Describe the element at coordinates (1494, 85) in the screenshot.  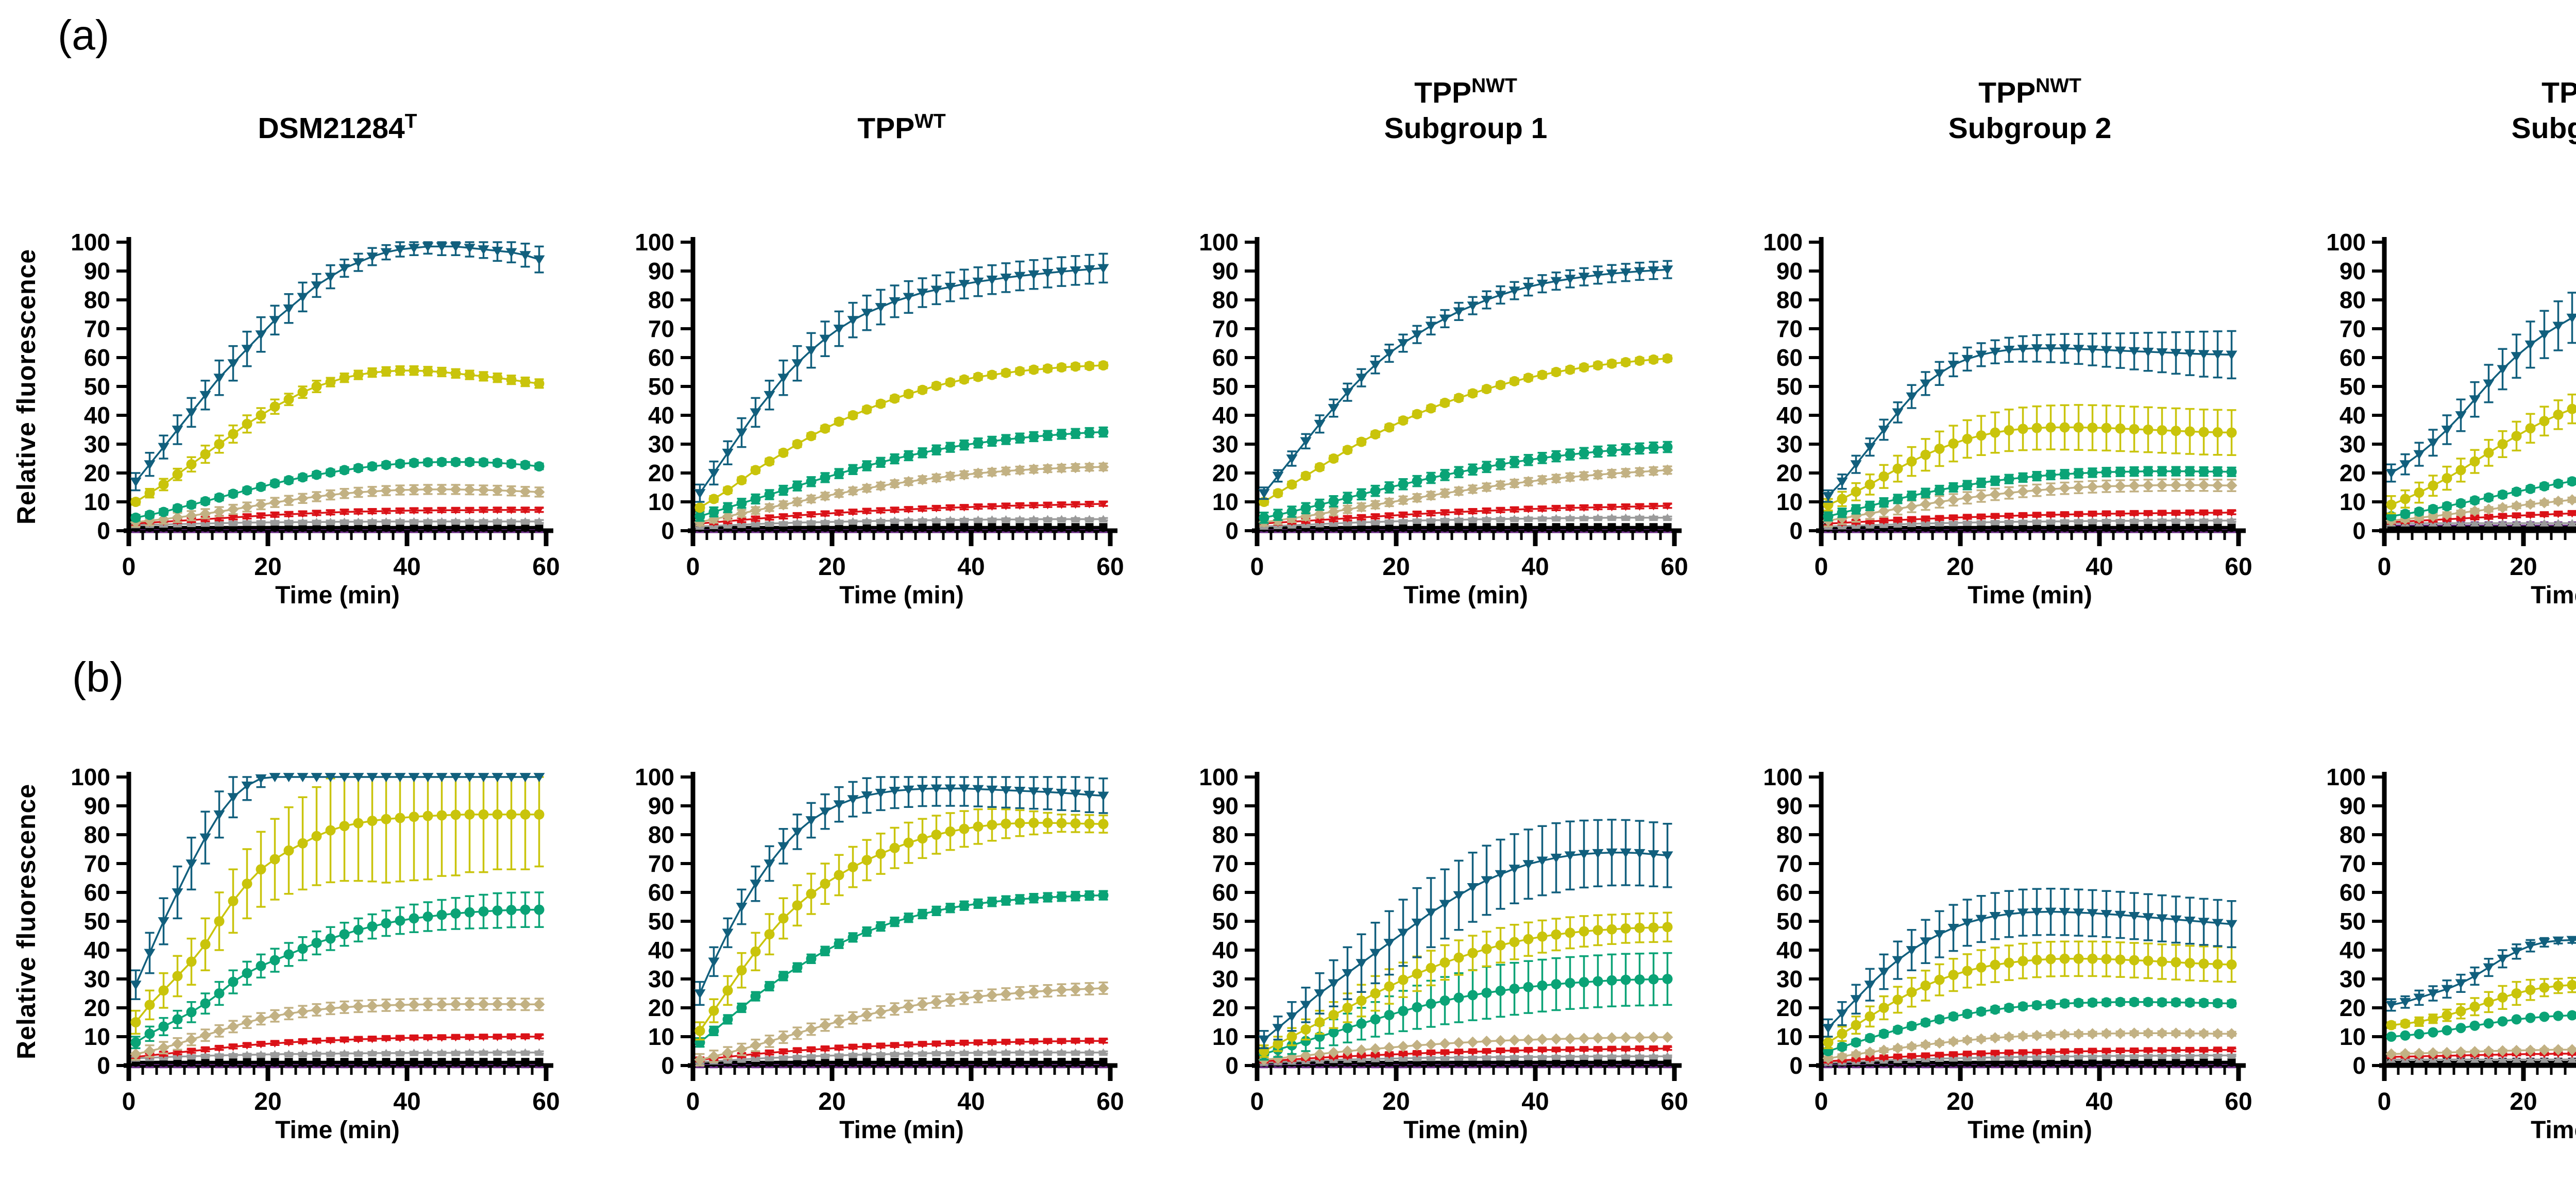
I see `panel-title-superscript: NWT` at that location.